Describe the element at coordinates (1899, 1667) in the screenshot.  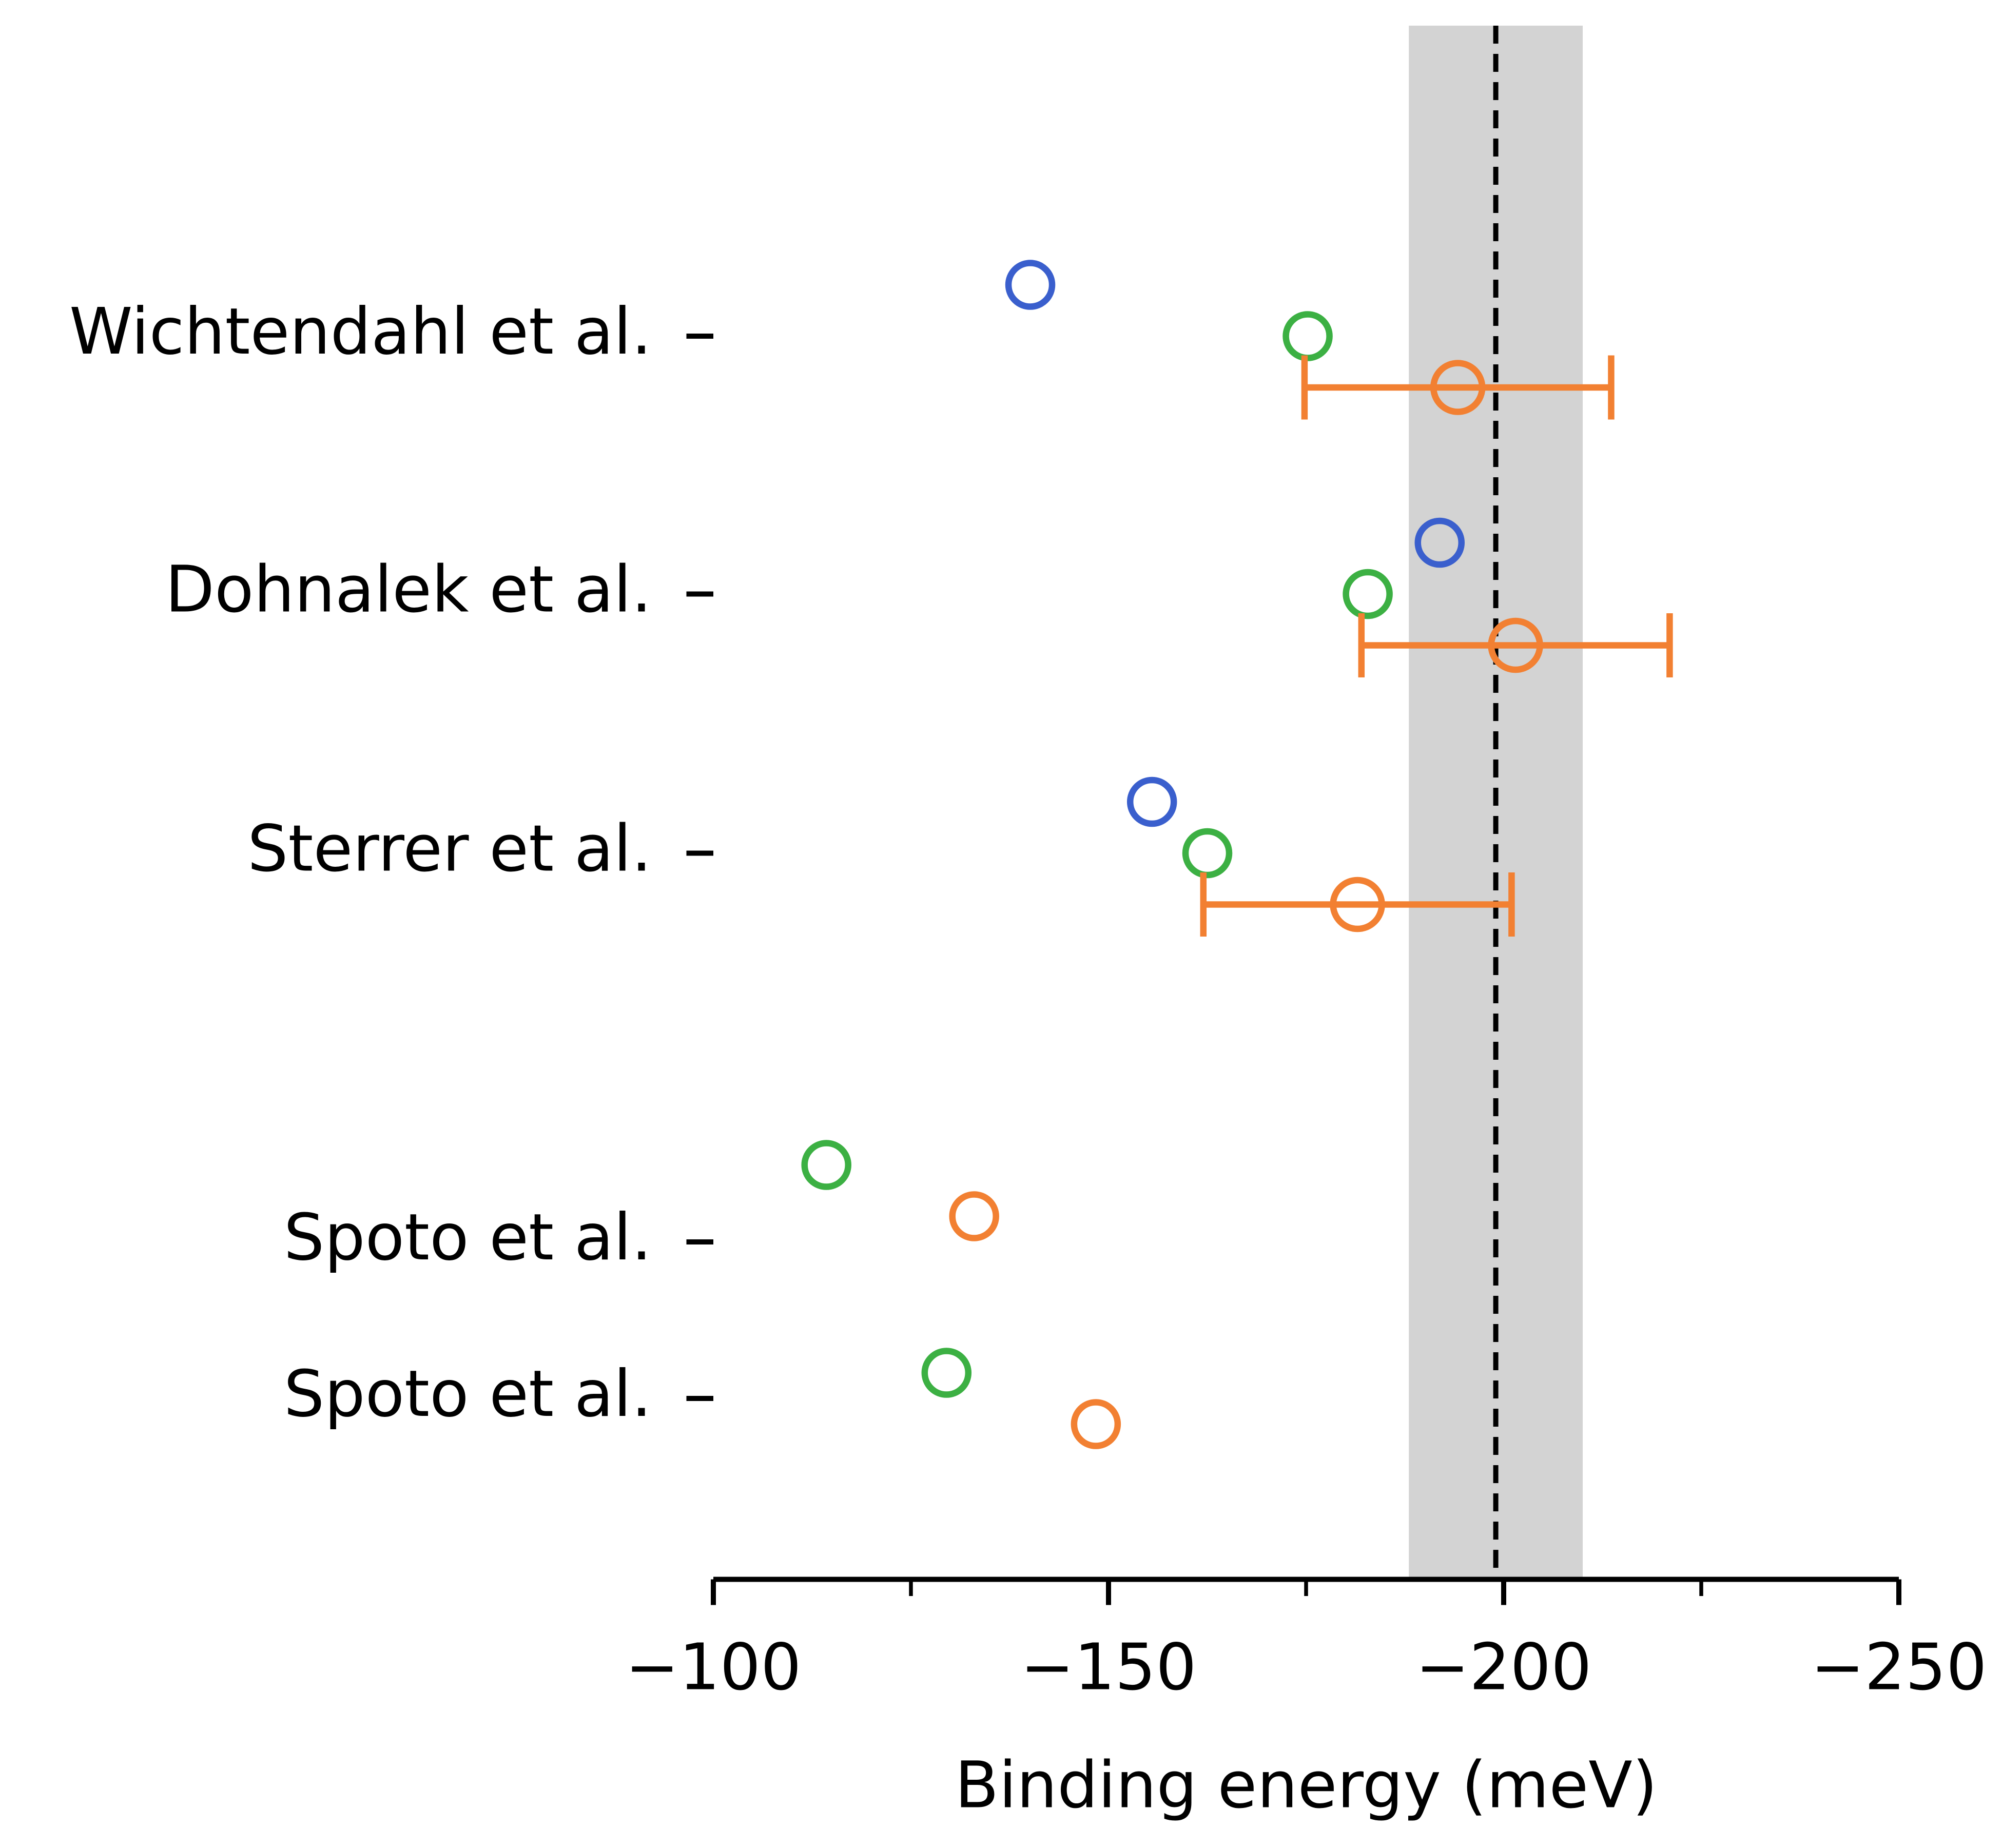
I see `x-tick-label: −250` at that location.